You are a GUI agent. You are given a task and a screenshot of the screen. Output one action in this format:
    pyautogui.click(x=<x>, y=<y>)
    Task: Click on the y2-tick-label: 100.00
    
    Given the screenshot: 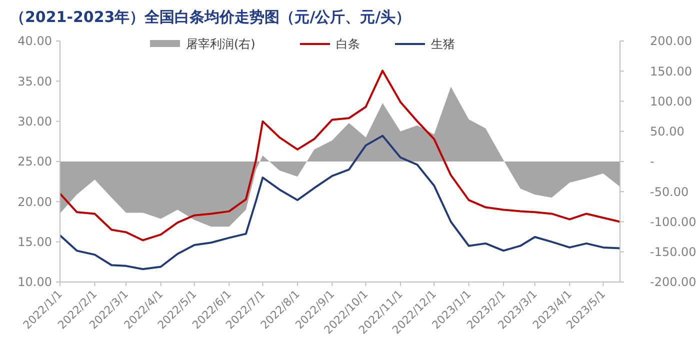 What is the action you would take?
    pyautogui.click(x=671, y=101)
    